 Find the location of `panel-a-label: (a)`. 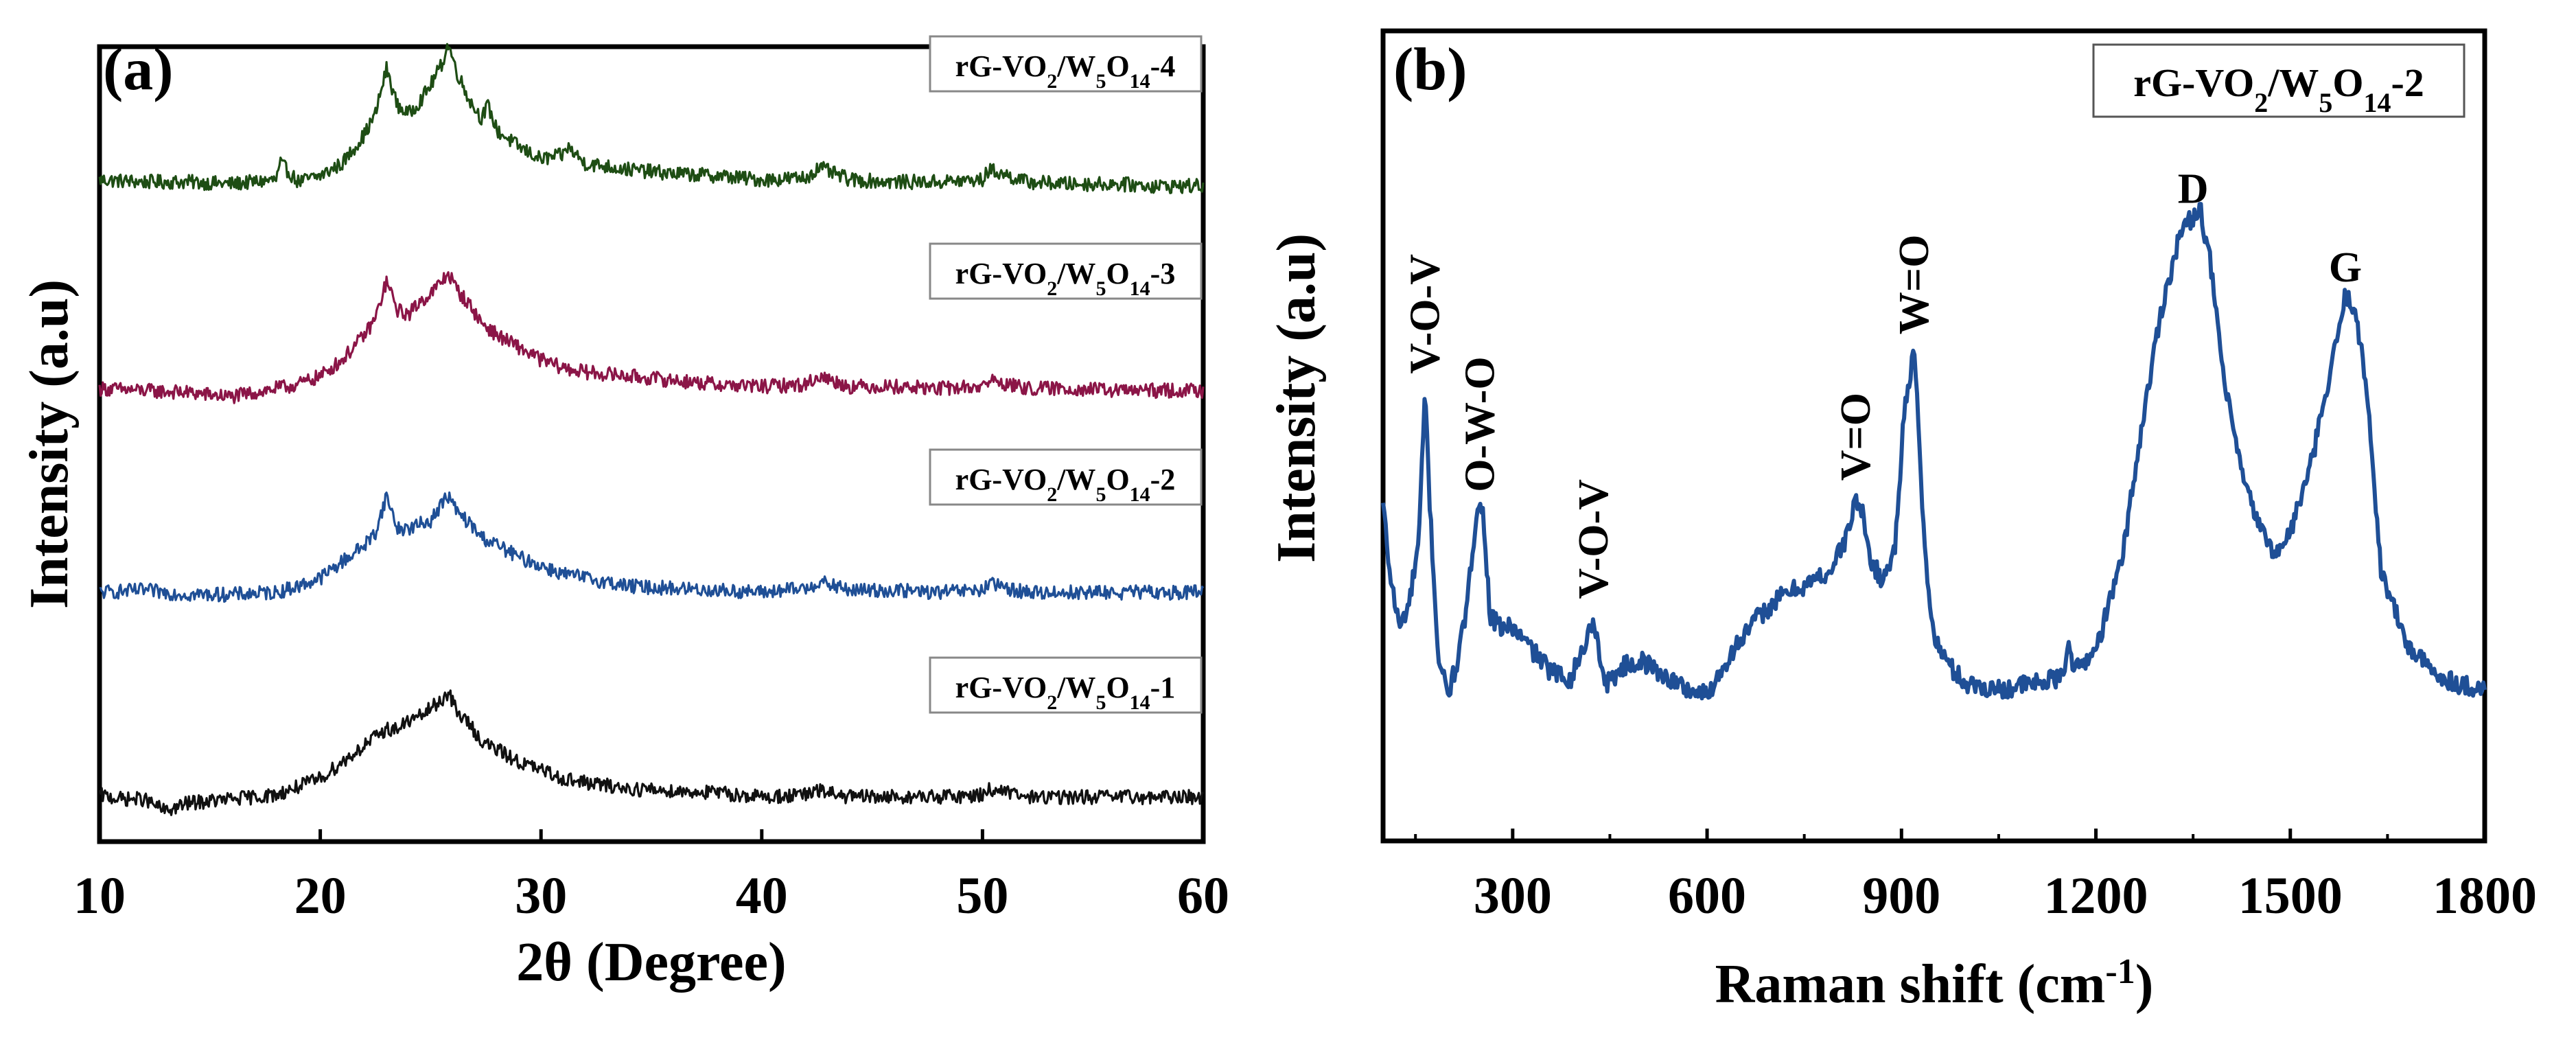

panel-a-label: (a) is located at coordinates (138, 69).